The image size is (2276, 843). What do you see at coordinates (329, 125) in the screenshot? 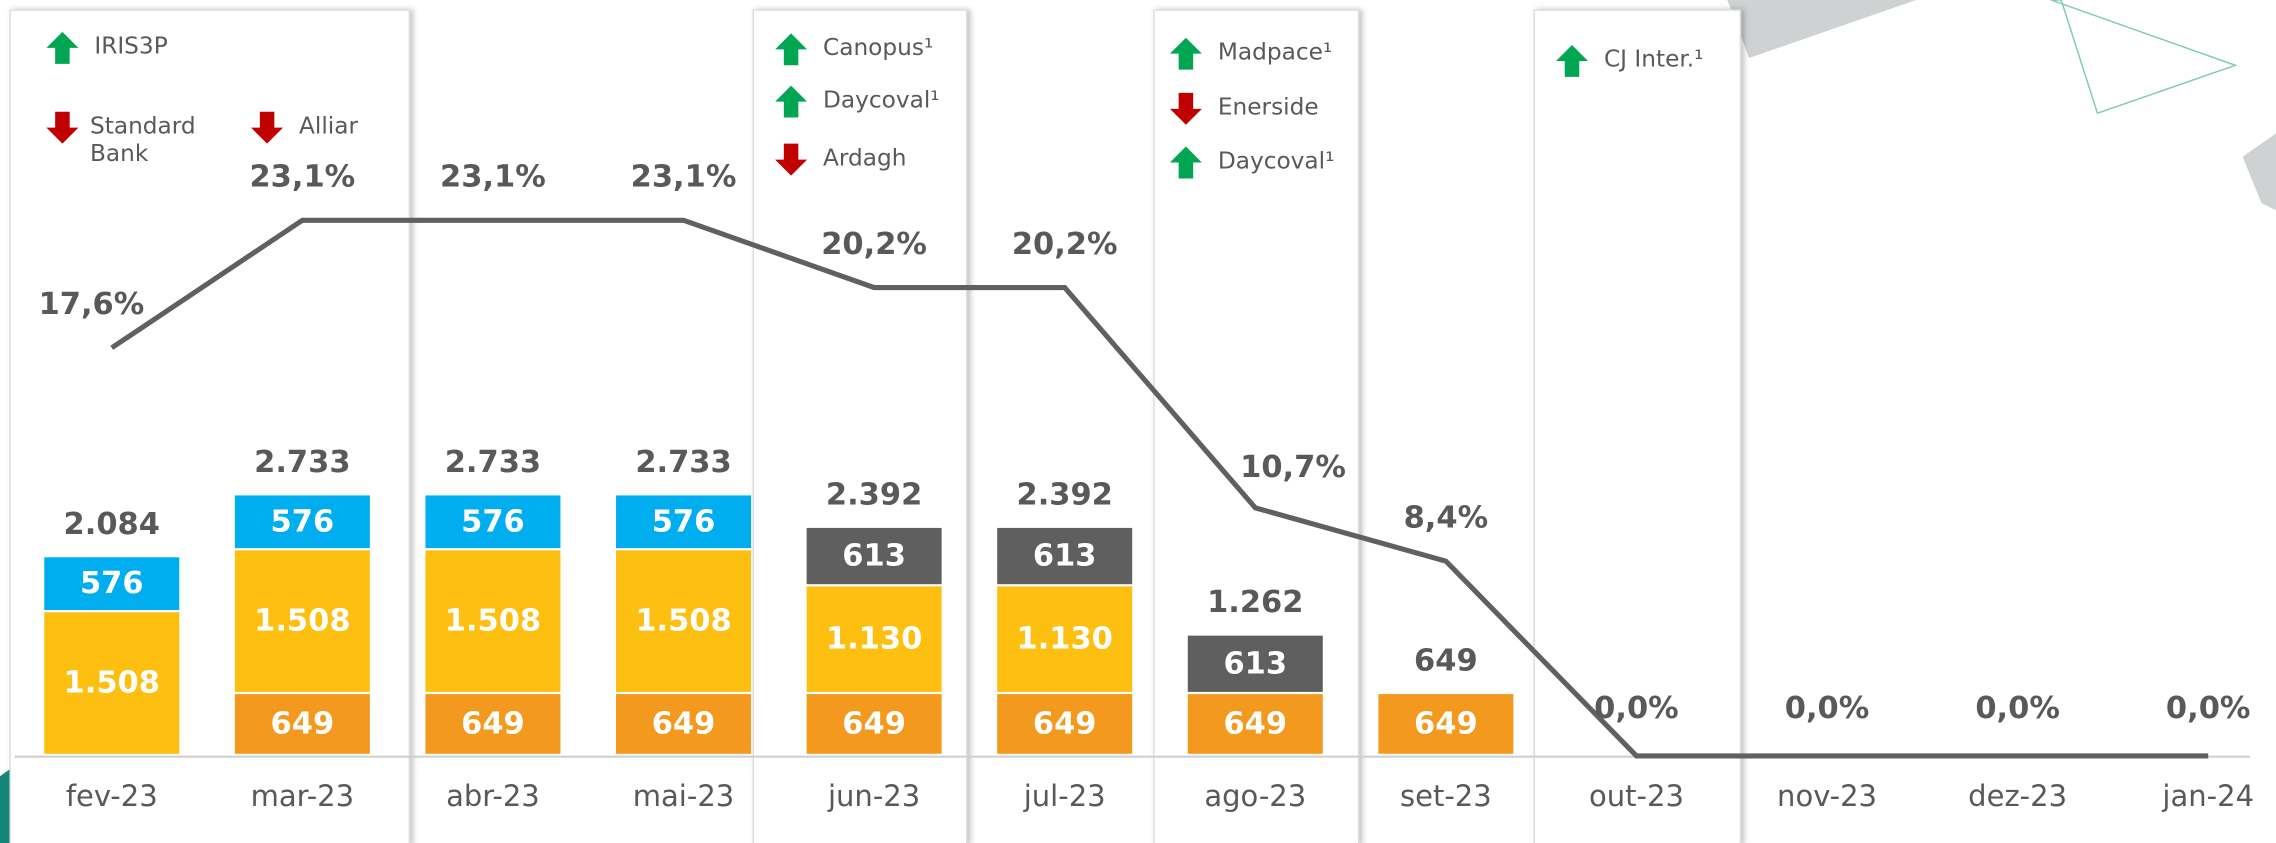
I see `annotation-text: Alliar` at bounding box center [329, 125].